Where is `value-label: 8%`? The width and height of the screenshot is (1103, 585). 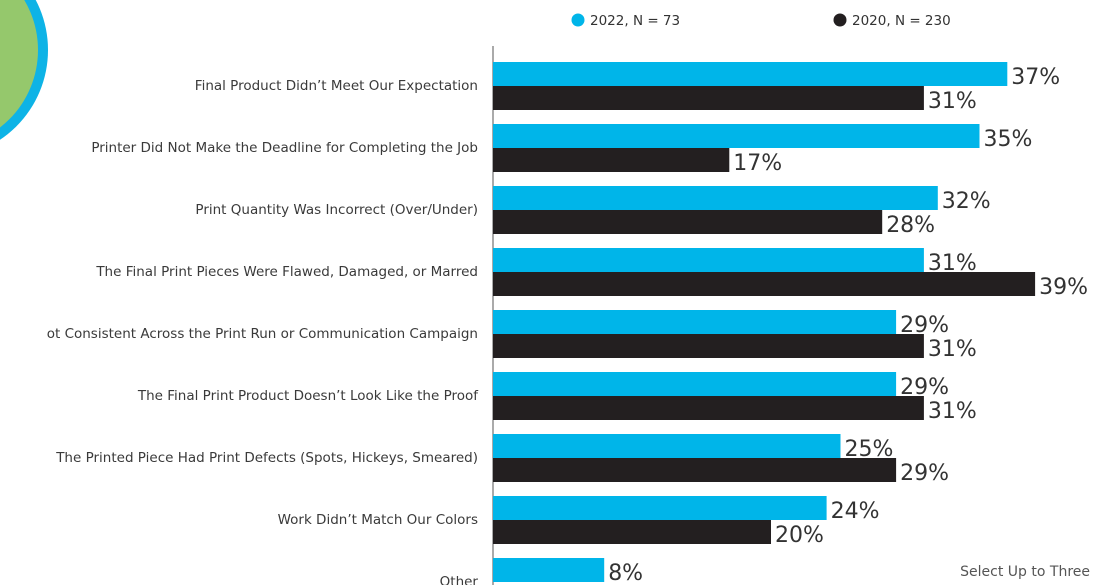 value-label: 8% is located at coordinates (625, 573).